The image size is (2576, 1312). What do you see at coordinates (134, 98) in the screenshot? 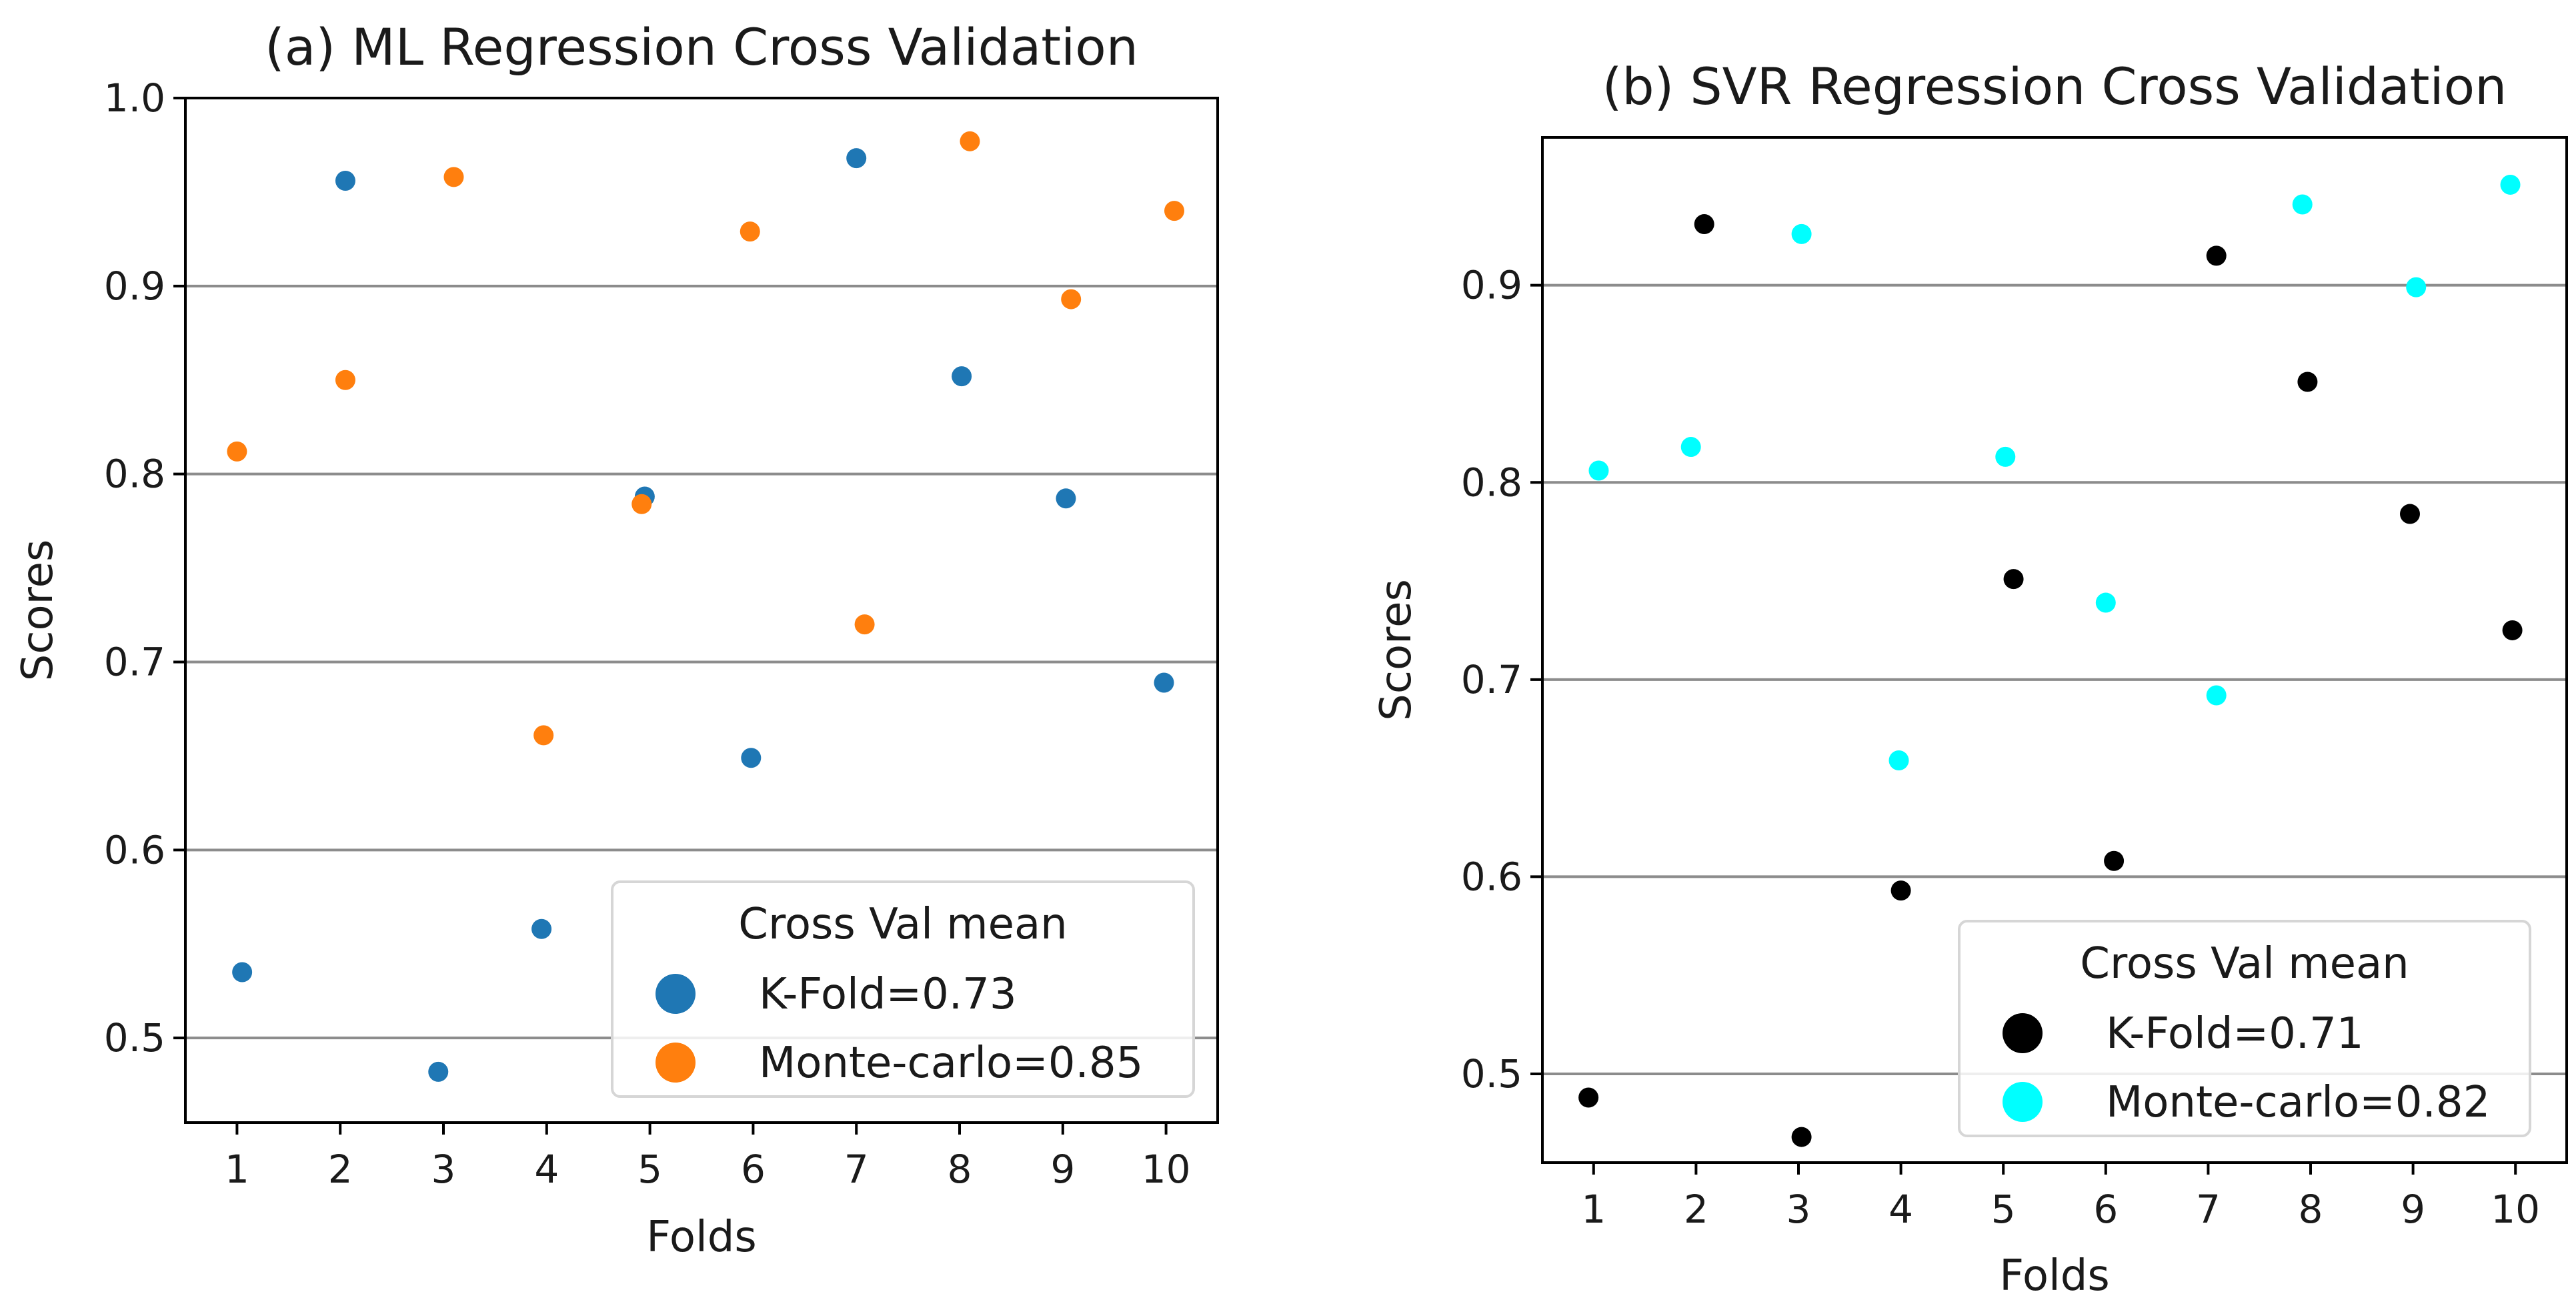
I see `y-tick-label: 1.0` at bounding box center [134, 98].